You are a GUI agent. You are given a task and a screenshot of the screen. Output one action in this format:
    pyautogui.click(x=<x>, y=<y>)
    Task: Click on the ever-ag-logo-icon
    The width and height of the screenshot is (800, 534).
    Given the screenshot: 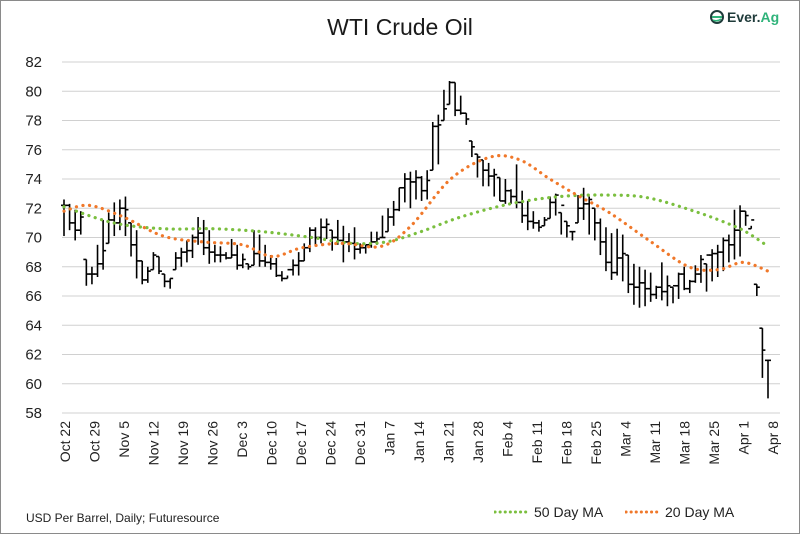 What is the action you would take?
    pyautogui.click(x=717, y=17)
    